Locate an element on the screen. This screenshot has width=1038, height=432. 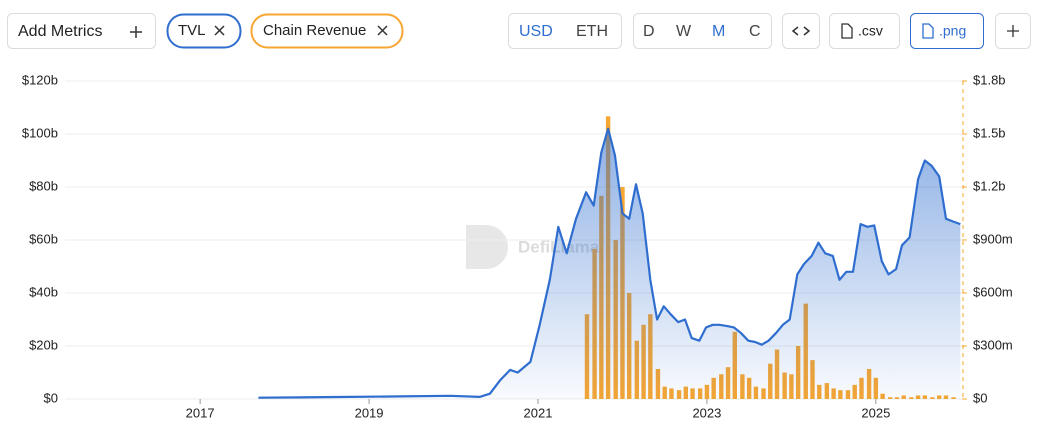
y-tick-label: $20b is located at coordinates (43, 344).